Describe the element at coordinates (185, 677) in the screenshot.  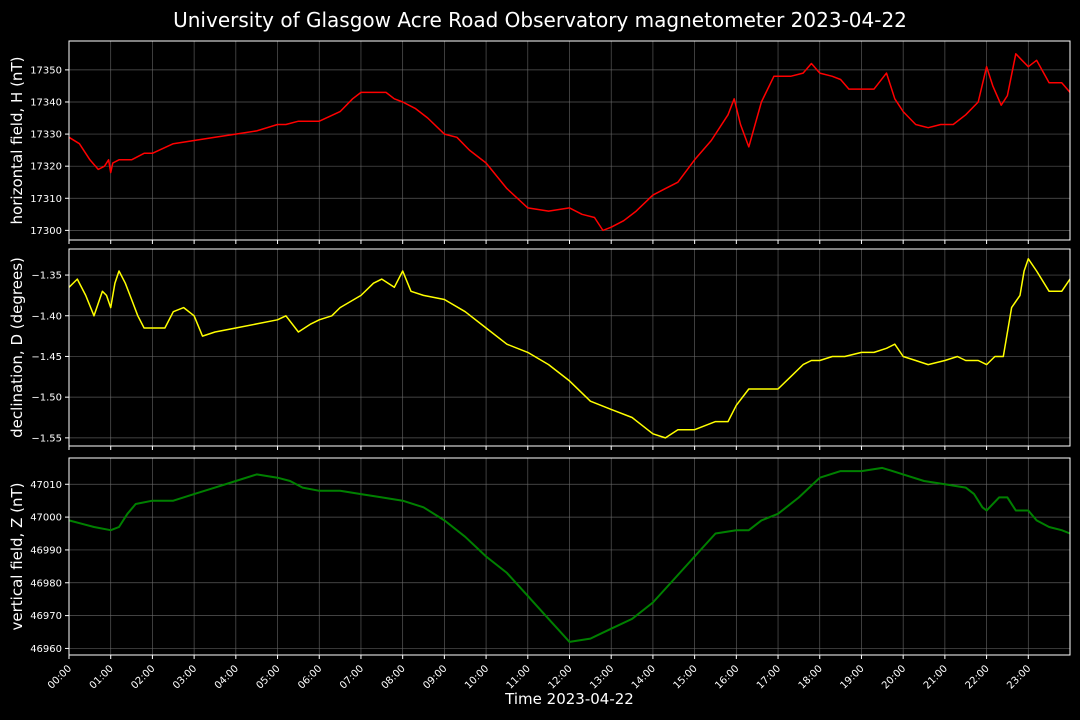
I see `x-tick-label: 03:00` at that location.